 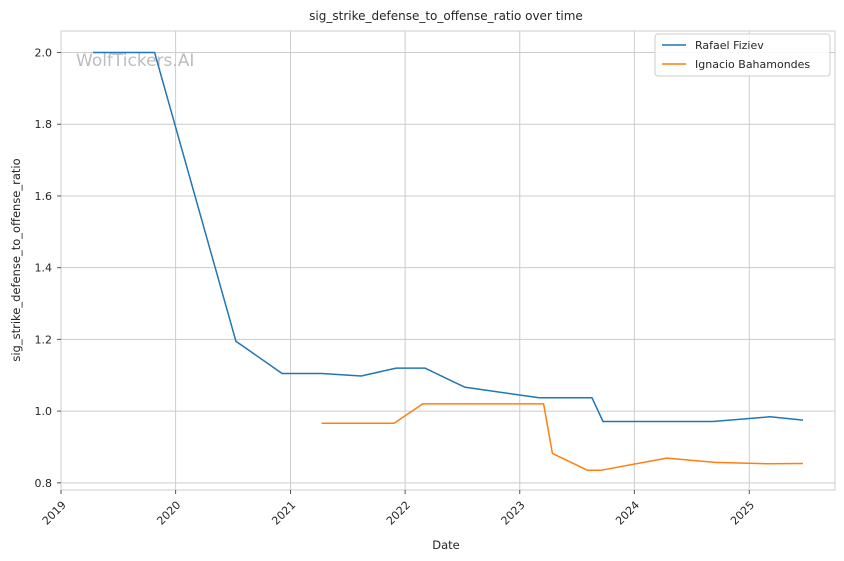 I want to click on y-tick-label: 2.0, so click(x=44, y=53).